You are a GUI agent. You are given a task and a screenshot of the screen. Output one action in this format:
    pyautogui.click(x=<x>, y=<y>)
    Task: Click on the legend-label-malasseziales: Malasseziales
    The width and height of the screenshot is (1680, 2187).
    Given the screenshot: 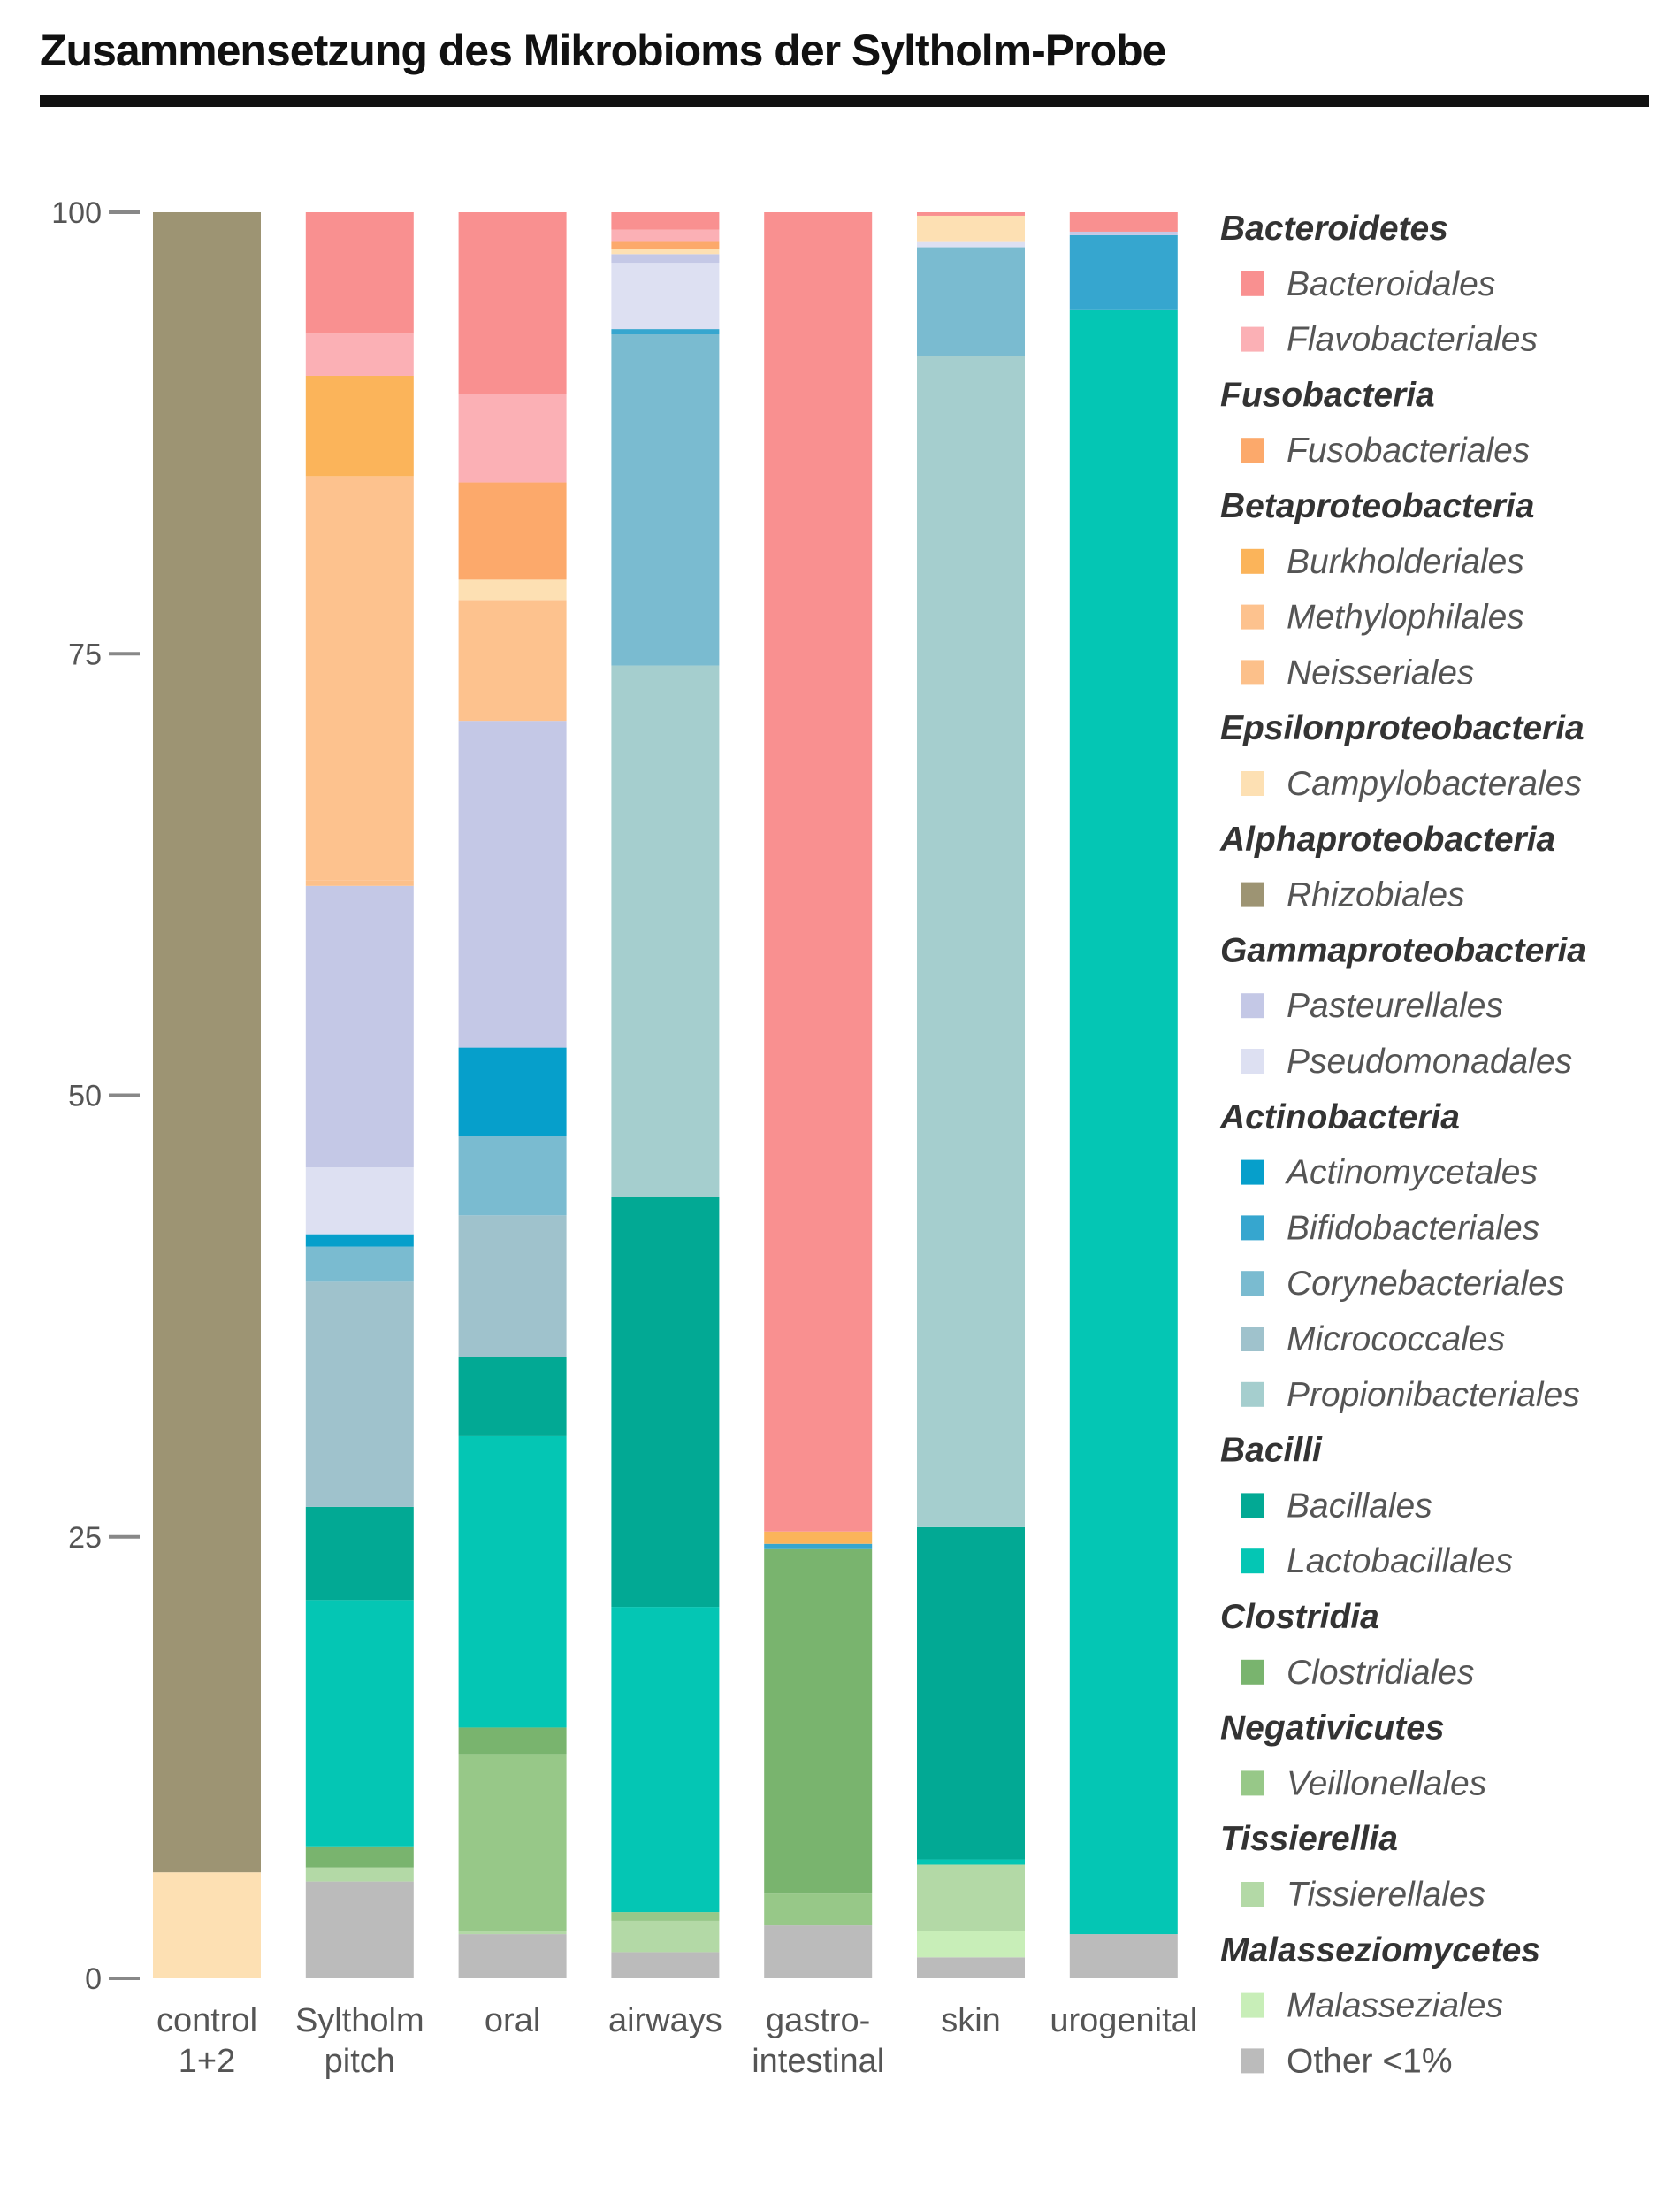 What is the action you would take?
    pyautogui.click(x=1395, y=2006)
    